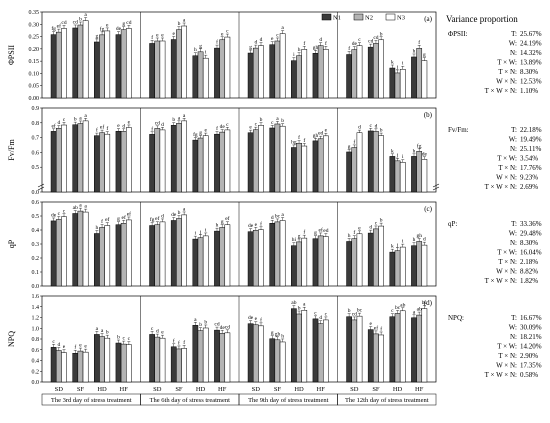  Describe the element at coordinates (529, 91) in the screenshot. I see `variance-value: 1.10%` at that location.